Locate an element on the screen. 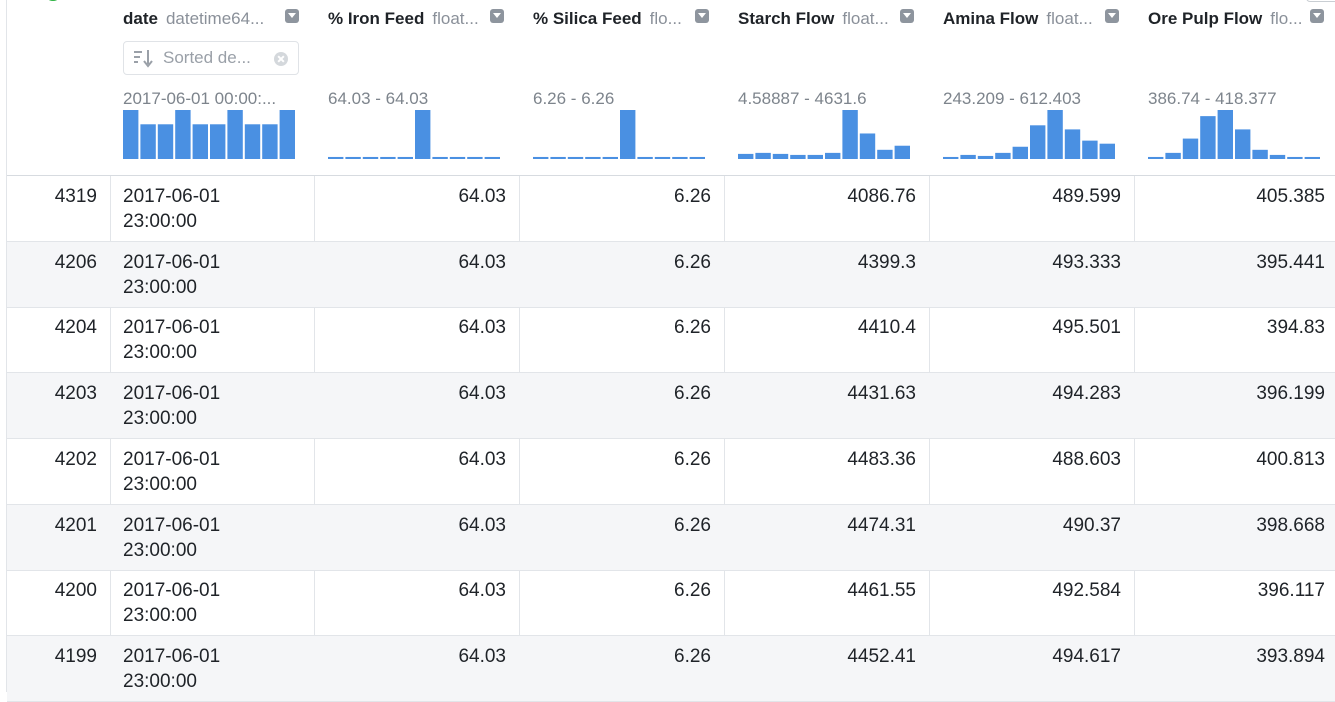 The height and width of the screenshot is (702, 1335). starch-flow-cell: 4431.63 is located at coordinates (881, 394).